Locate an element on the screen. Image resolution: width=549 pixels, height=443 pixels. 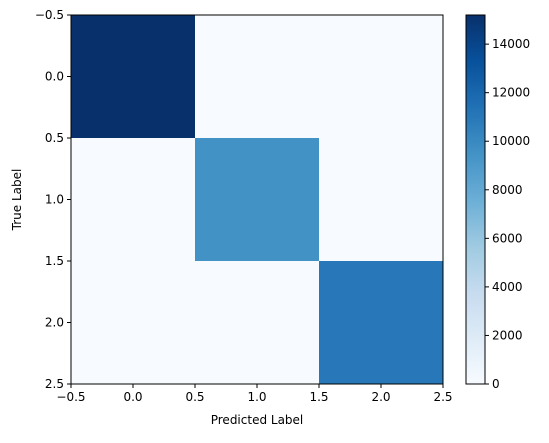
y-tick-label: 1.0 is located at coordinates (54, 200).